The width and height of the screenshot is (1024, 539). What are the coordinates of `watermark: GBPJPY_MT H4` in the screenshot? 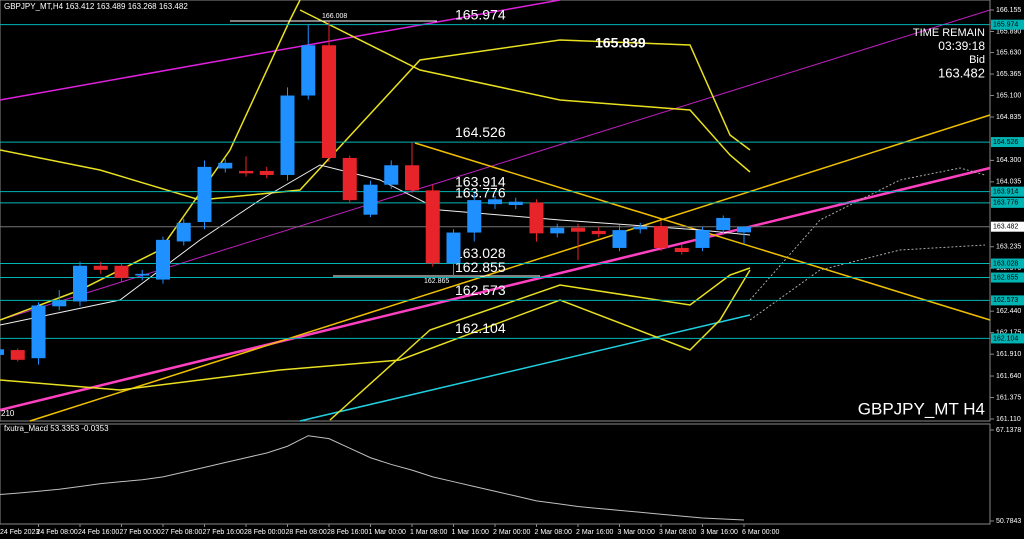 It's located at (921, 408).